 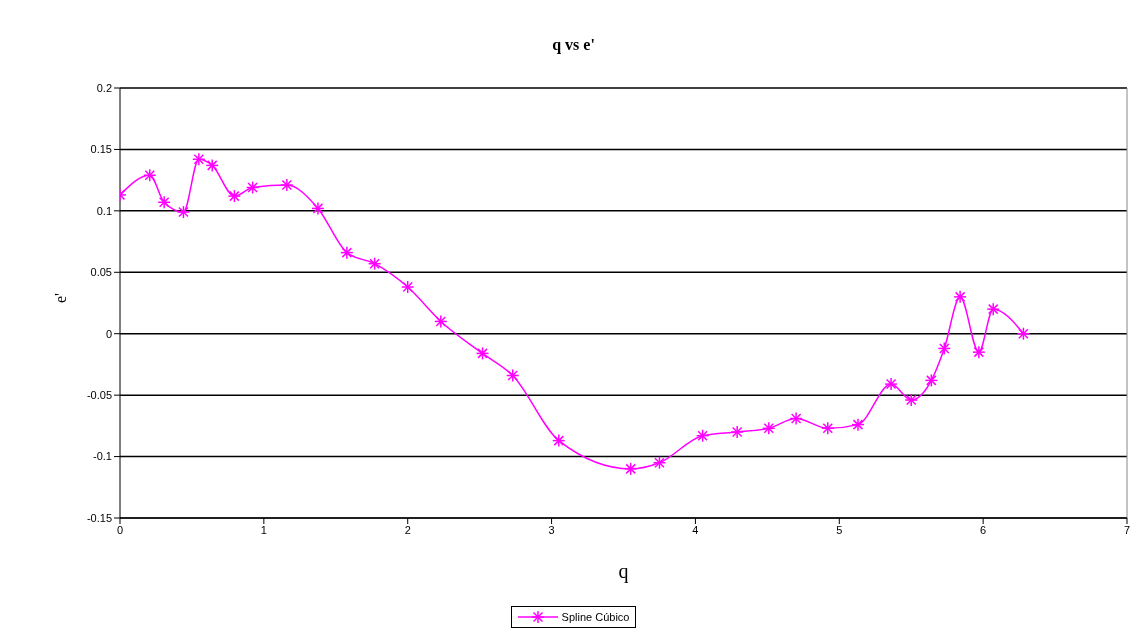 What do you see at coordinates (101, 149) in the screenshot?
I see `y-tick-label: 0.15` at bounding box center [101, 149].